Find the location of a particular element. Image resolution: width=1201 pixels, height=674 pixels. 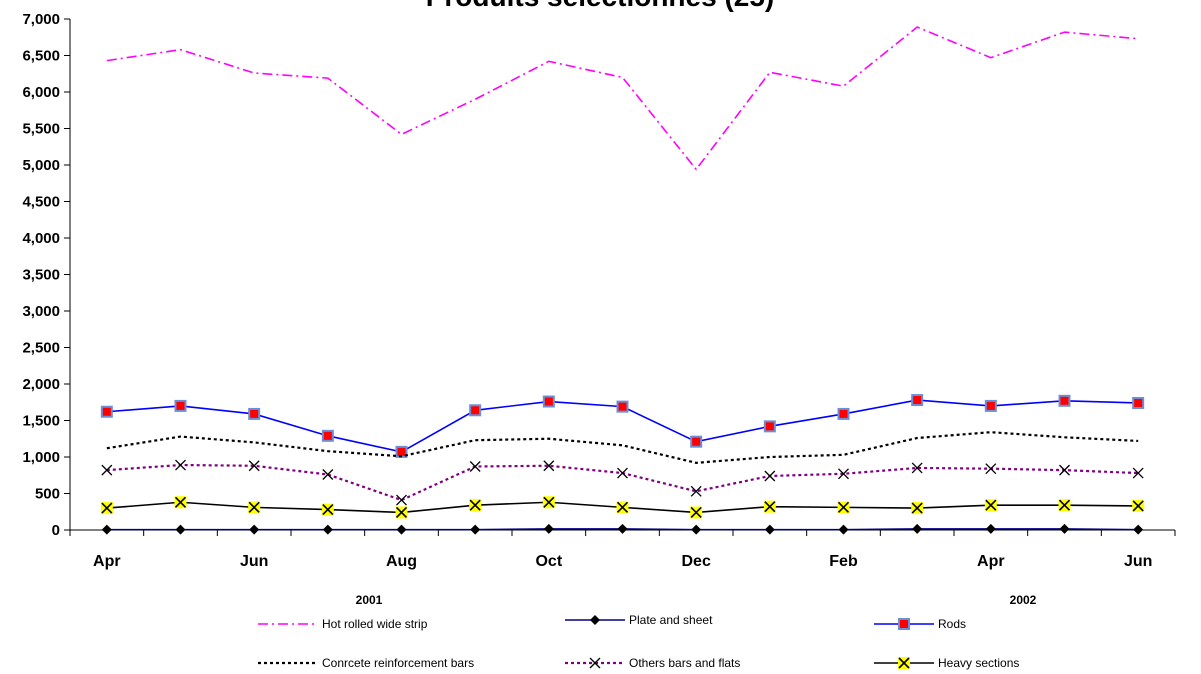

y-tick-label: 2,000 is located at coordinates (41, 384).